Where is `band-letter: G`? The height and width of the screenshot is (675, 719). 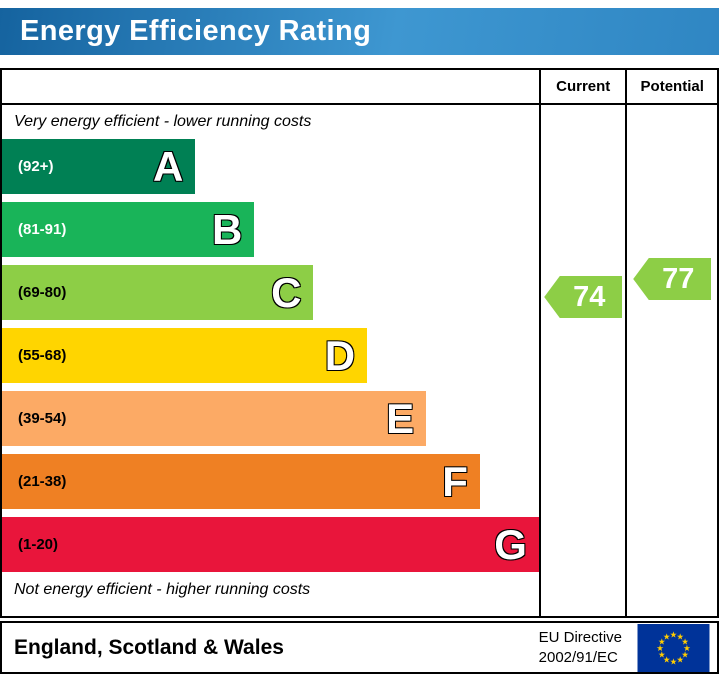 band-letter: G is located at coordinates (510, 544).